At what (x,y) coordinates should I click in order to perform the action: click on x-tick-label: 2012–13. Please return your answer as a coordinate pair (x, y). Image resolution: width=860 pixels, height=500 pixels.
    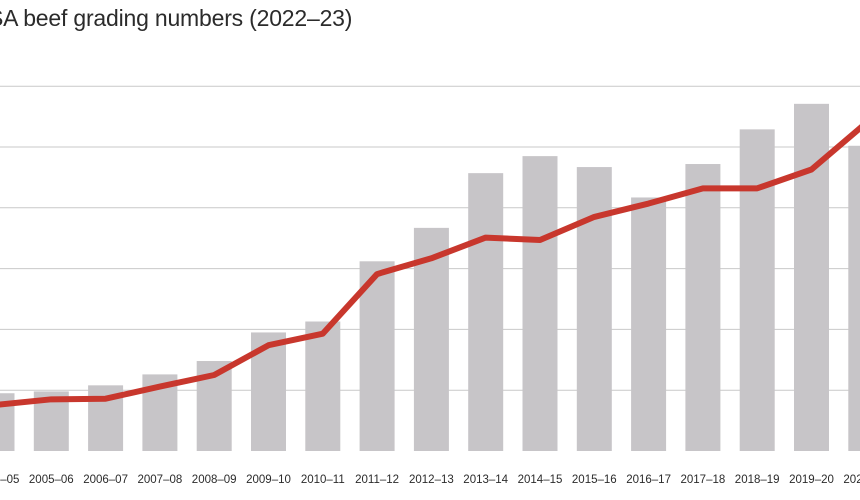
    Looking at the image, I should click on (431, 480).